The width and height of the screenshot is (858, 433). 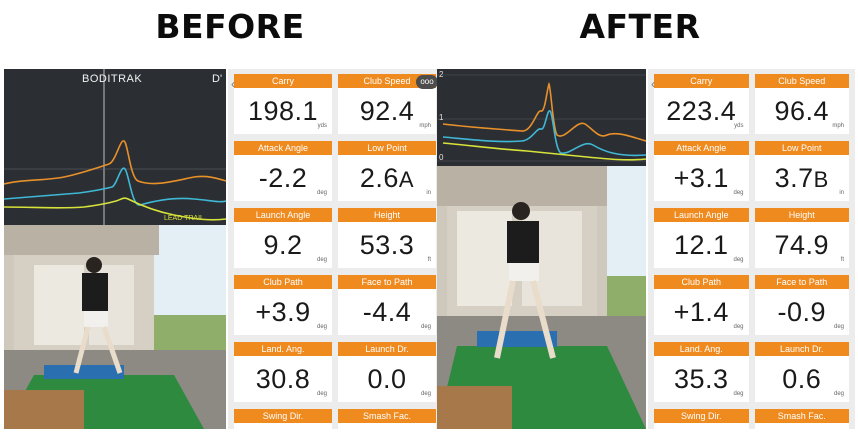 What do you see at coordinates (184, 218) in the screenshot?
I see `graph-legend: LEAD TRAIL` at bounding box center [184, 218].